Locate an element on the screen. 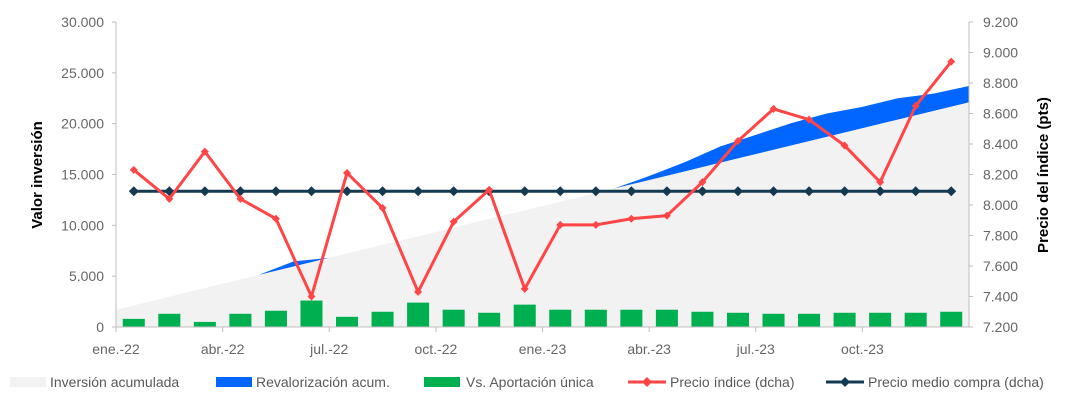 This screenshot has height=400, width=1077. x-tick-label: oct.-22 is located at coordinates (435, 349).